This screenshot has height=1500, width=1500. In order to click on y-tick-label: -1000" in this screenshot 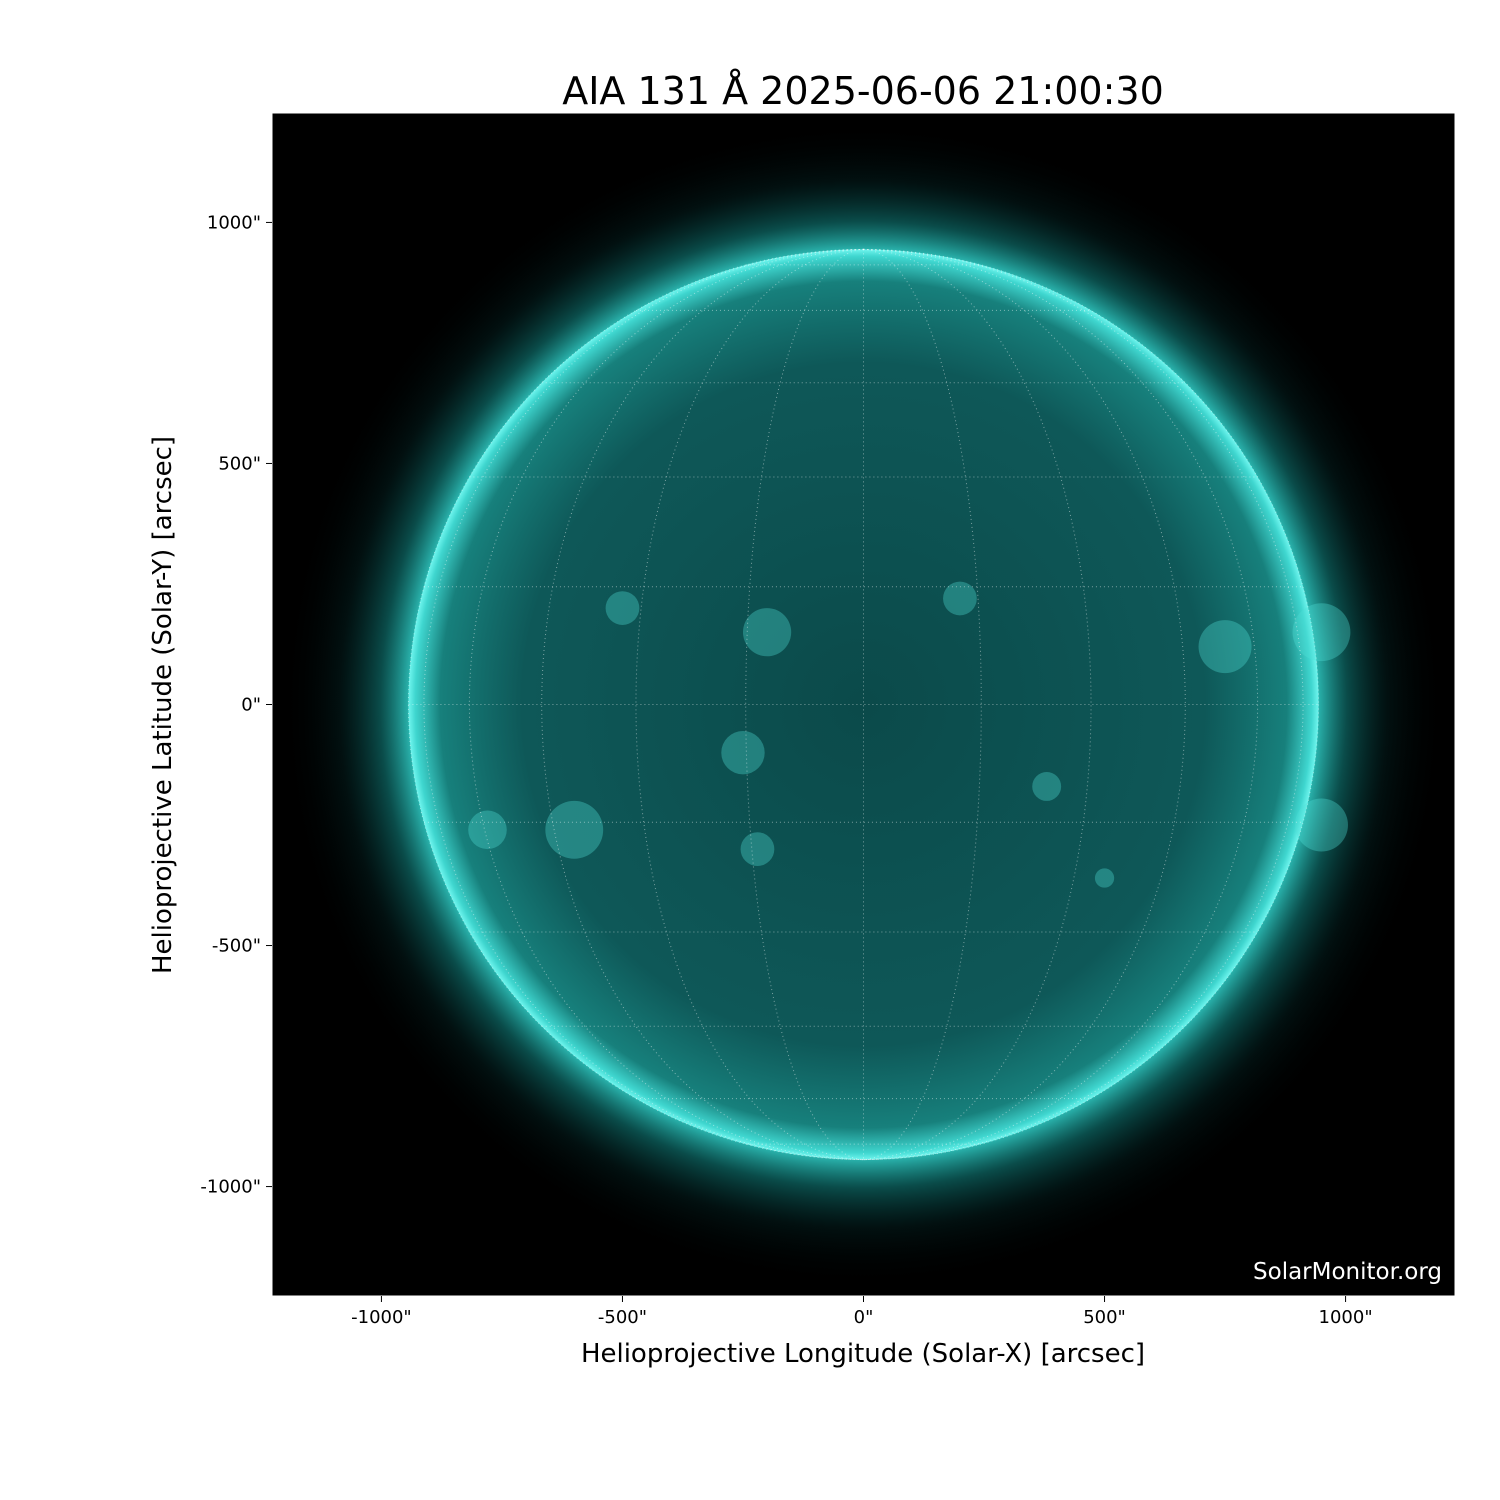, I will do `click(230, 1187)`.